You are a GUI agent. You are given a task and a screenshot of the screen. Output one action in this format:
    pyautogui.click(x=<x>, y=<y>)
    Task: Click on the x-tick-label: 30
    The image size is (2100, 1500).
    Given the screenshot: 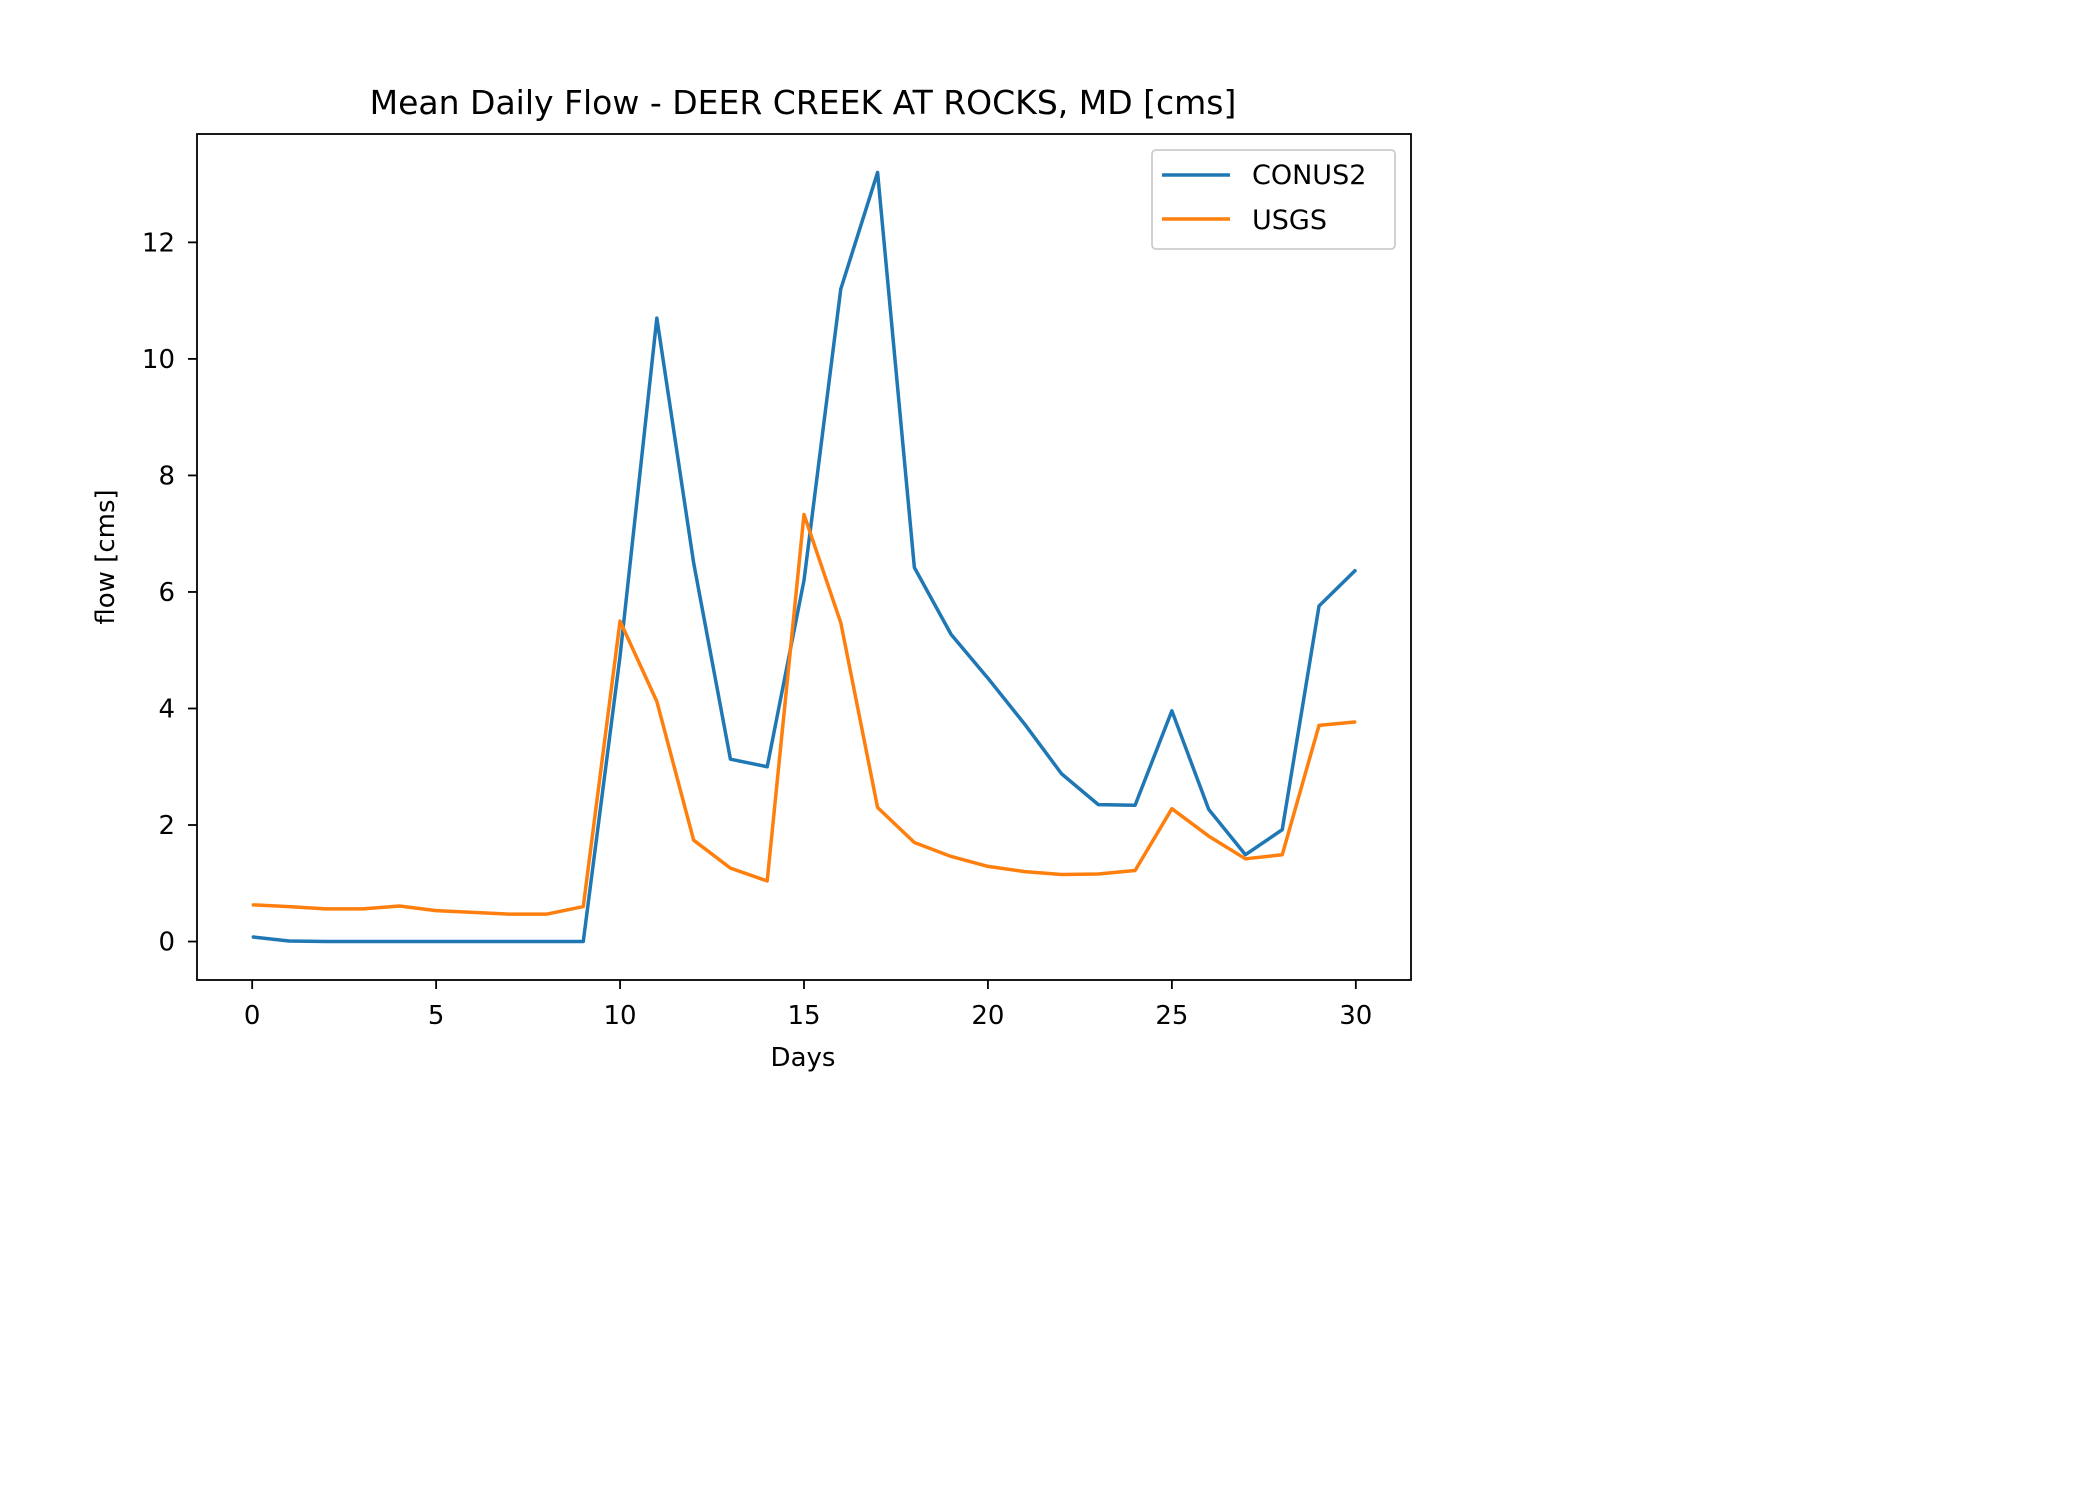 What is the action you would take?
    pyautogui.click(x=1355, y=1016)
    